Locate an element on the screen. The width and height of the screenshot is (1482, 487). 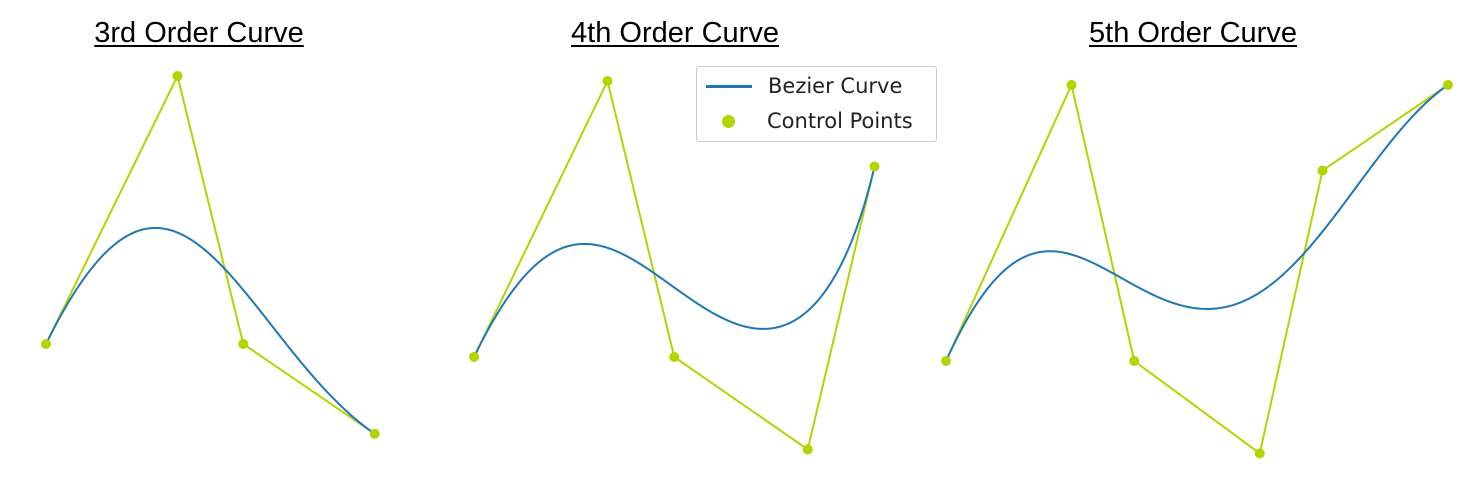
legend-control-swatch is located at coordinates (728, 121).